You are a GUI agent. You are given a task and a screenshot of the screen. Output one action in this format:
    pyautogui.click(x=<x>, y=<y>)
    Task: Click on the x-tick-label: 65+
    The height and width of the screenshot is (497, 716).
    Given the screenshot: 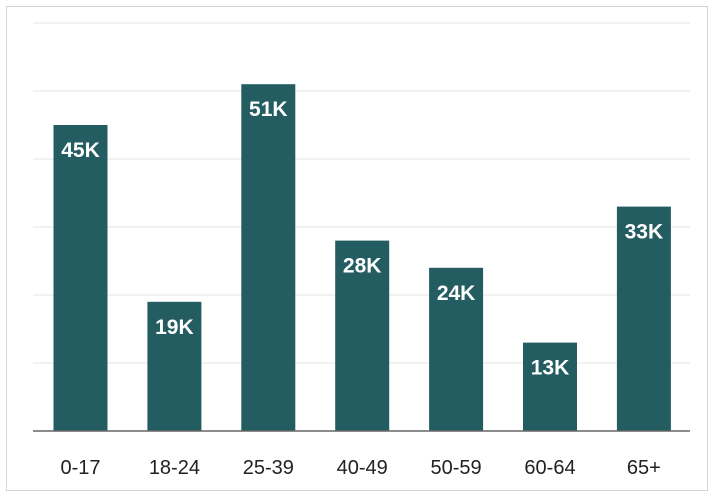 What is the action you would take?
    pyautogui.click(x=644, y=468)
    